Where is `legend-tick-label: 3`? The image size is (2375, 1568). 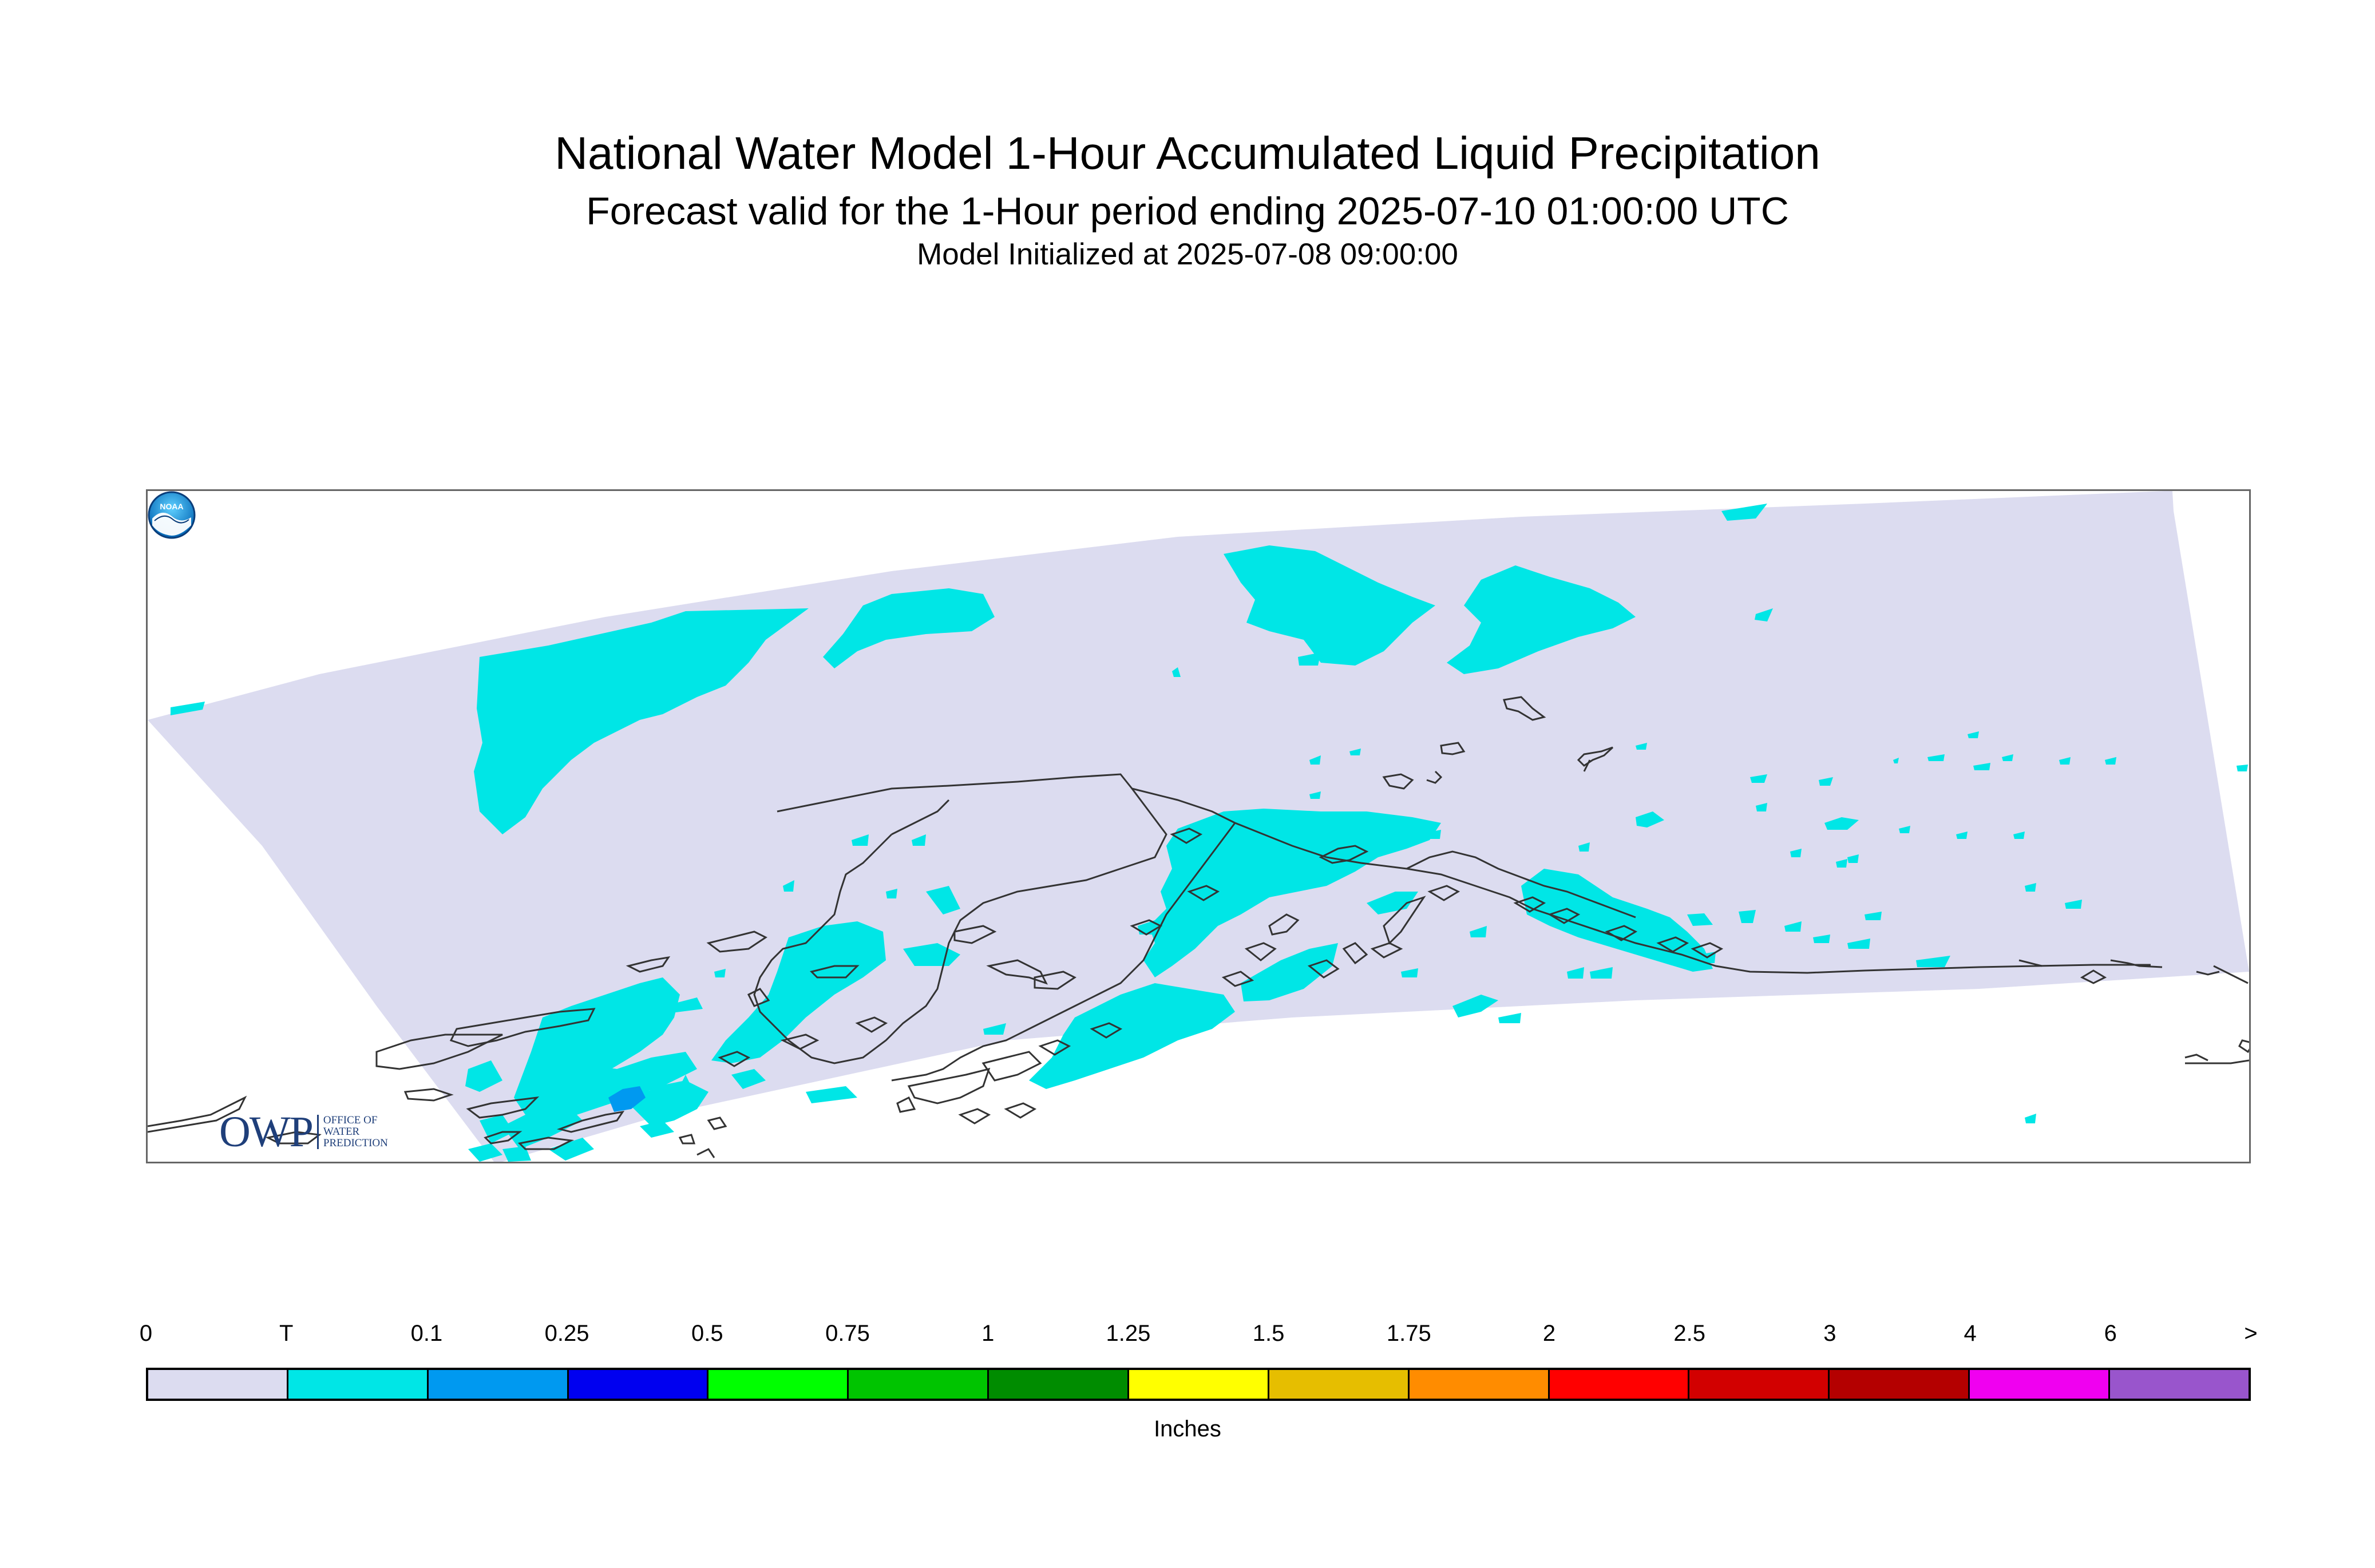
legend-tick-label: 3 is located at coordinates (1829, 1333).